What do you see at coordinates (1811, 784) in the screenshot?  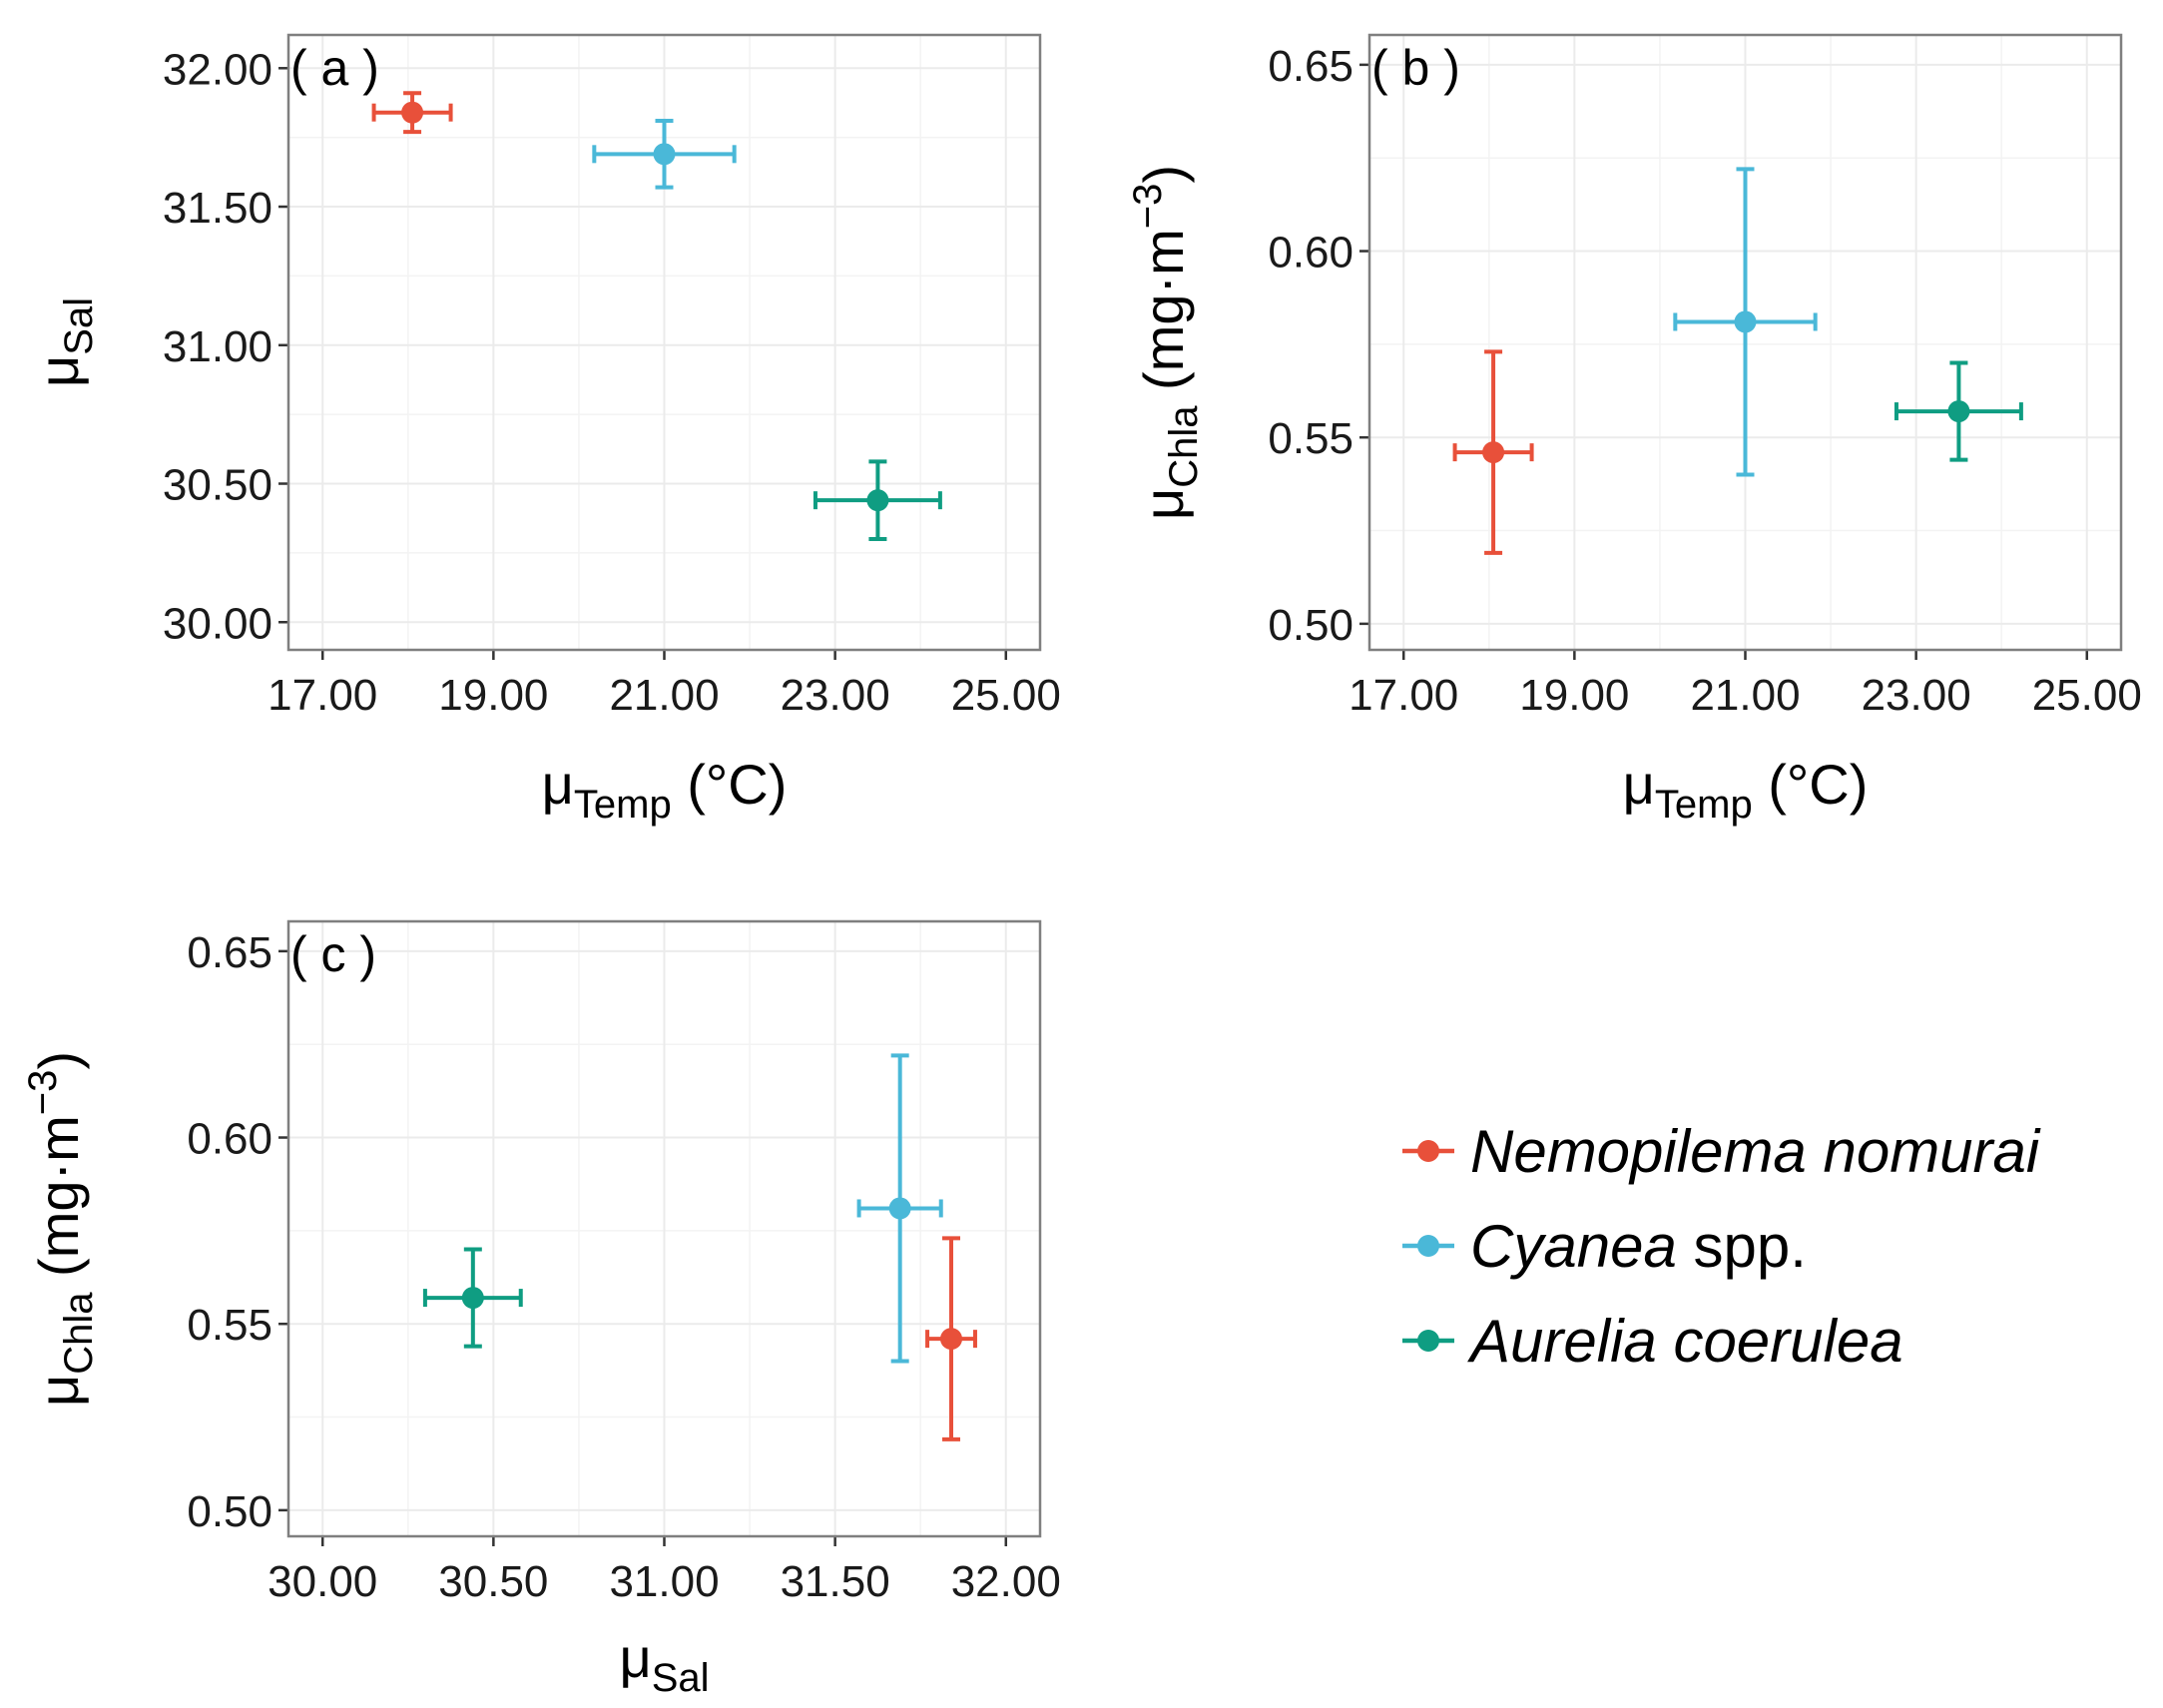 I see `panel-b-x-axis-title-unit: (°C)` at bounding box center [1811, 784].